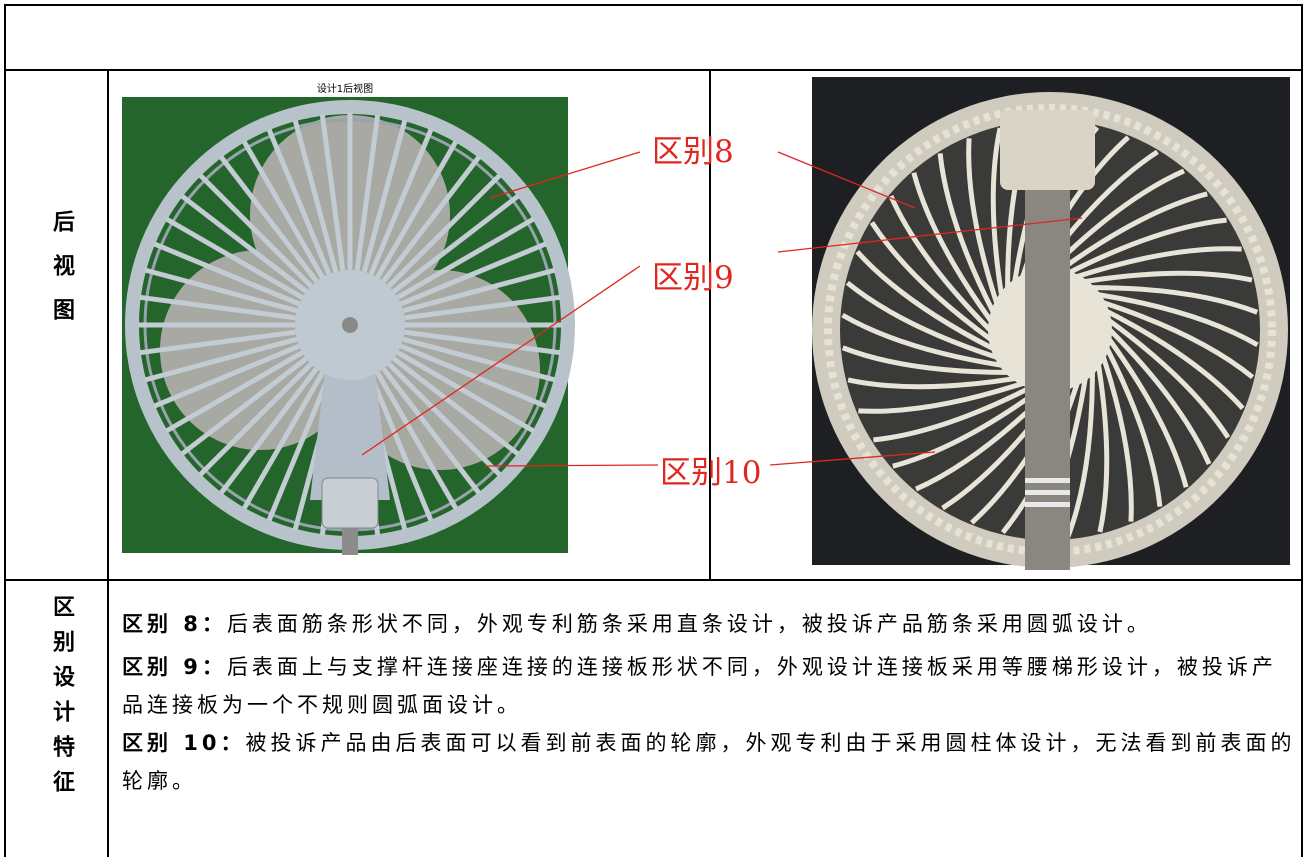  What do you see at coordinates (693, 152) in the screenshot?
I see `annotation: 区别8` at bounding box center [693, 152].